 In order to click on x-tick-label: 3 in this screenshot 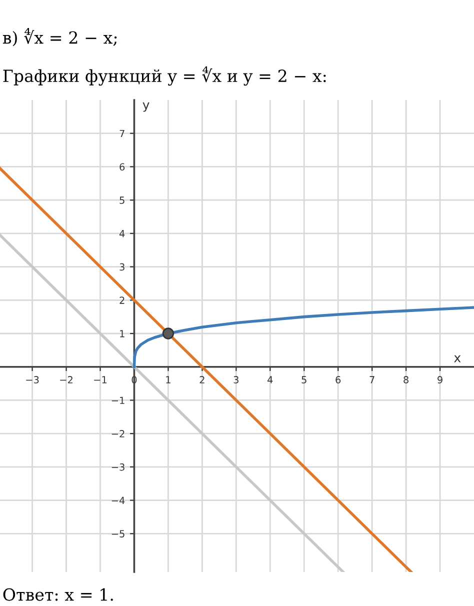, I will do `click(236, 380)`.